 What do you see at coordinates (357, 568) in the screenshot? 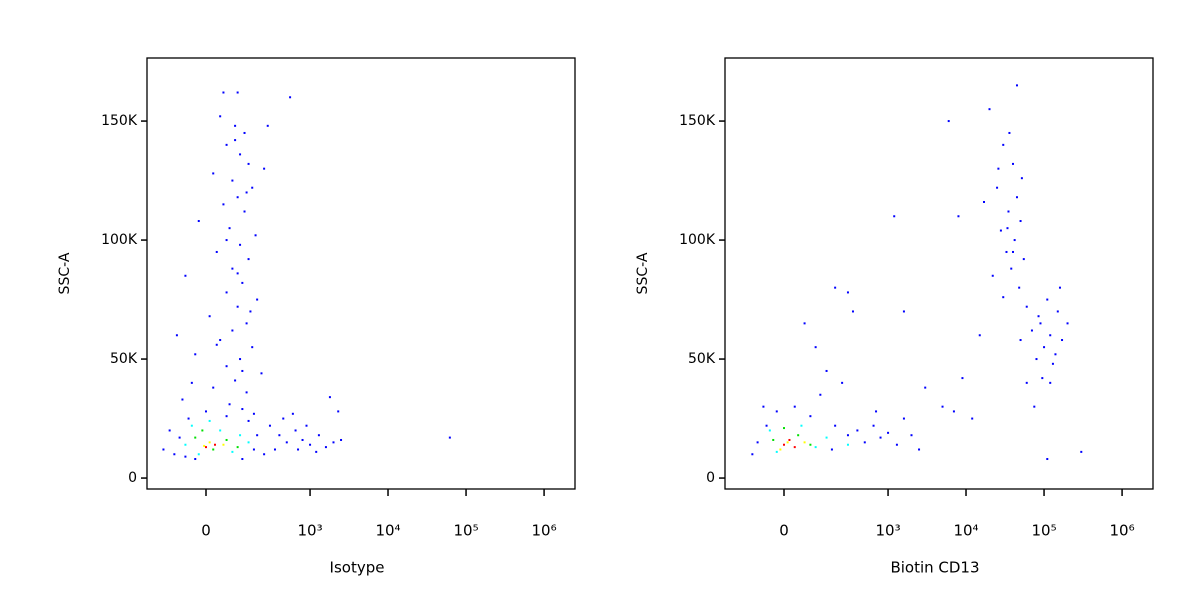
I see `x-axis-label: Isotype` at bounding box center [357, 568].